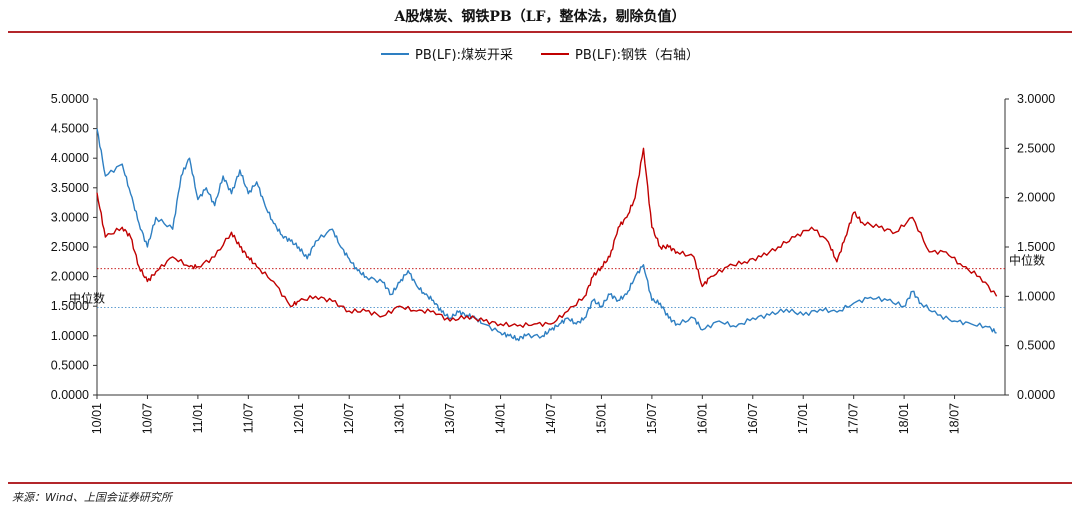  Describe the element at coordinates (803, 418) in the screenshot. I see `x-tick-label: 17/01` at that location.